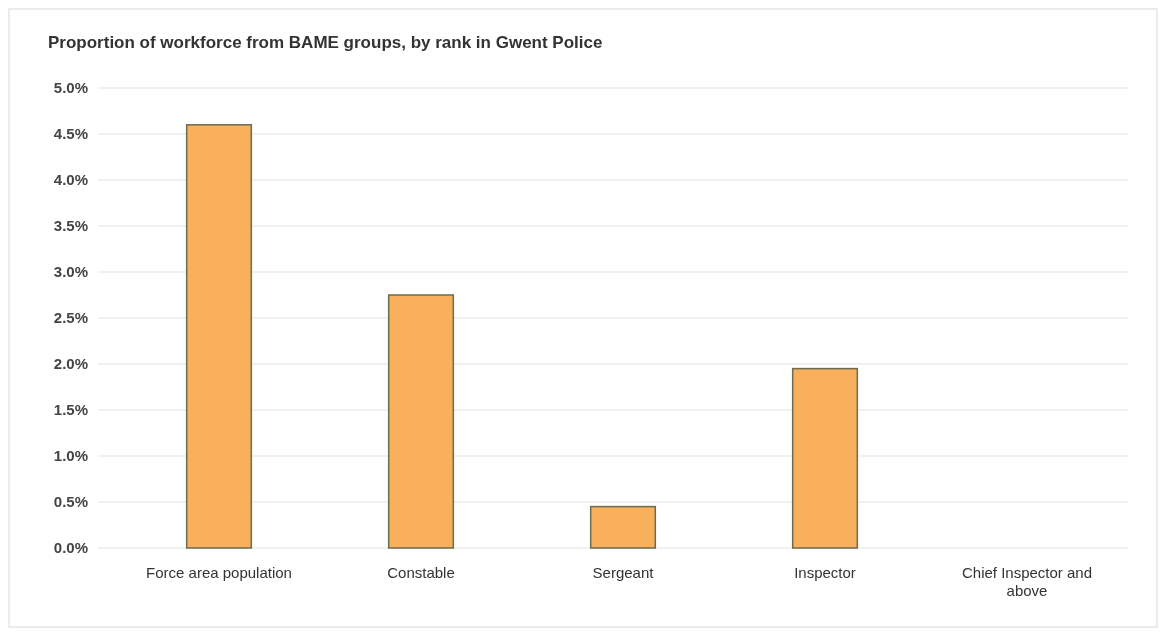 This screenshot has height=639, width=1167. I want to click on x-tick-label: Inspector, so click(825, 572).